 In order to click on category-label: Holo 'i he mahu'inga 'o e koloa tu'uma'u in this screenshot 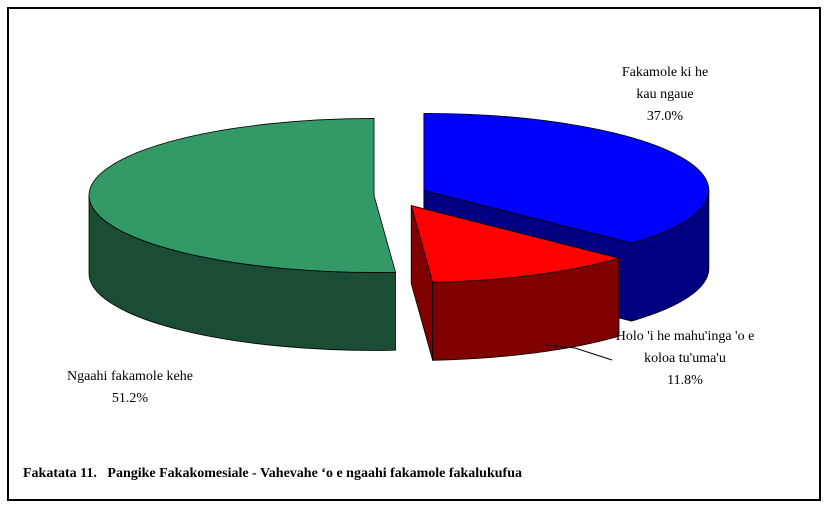, I will do `click(685, 347)`.